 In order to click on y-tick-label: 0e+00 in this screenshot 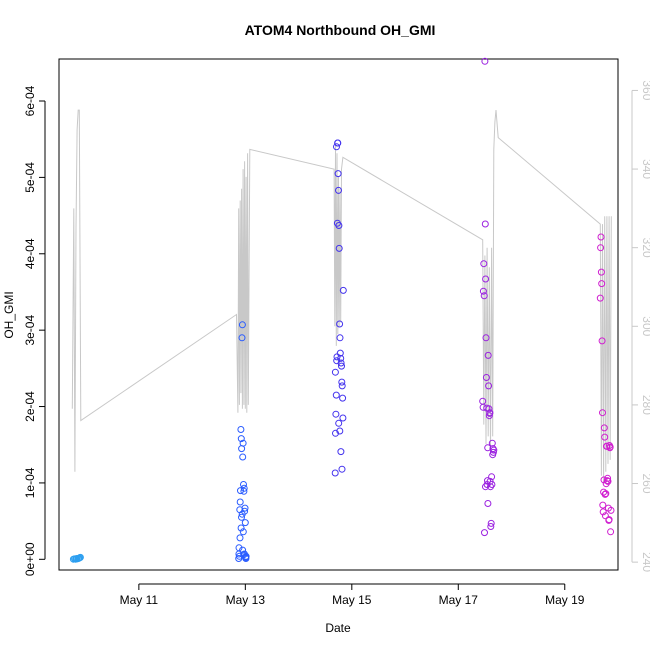, I will do `click(30, 559)`.